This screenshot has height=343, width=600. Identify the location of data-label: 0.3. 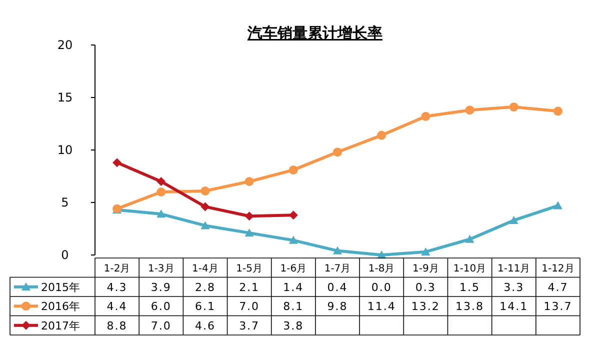
(425, 287).